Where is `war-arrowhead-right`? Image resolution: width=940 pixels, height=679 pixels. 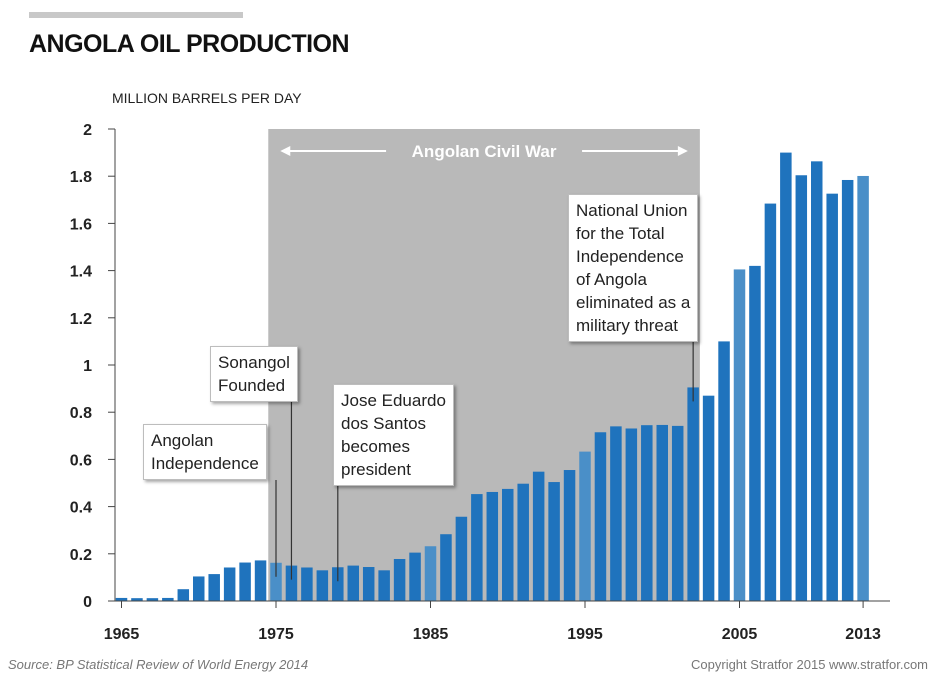 war-arrowhead-right is located at coordinates (682, 151).